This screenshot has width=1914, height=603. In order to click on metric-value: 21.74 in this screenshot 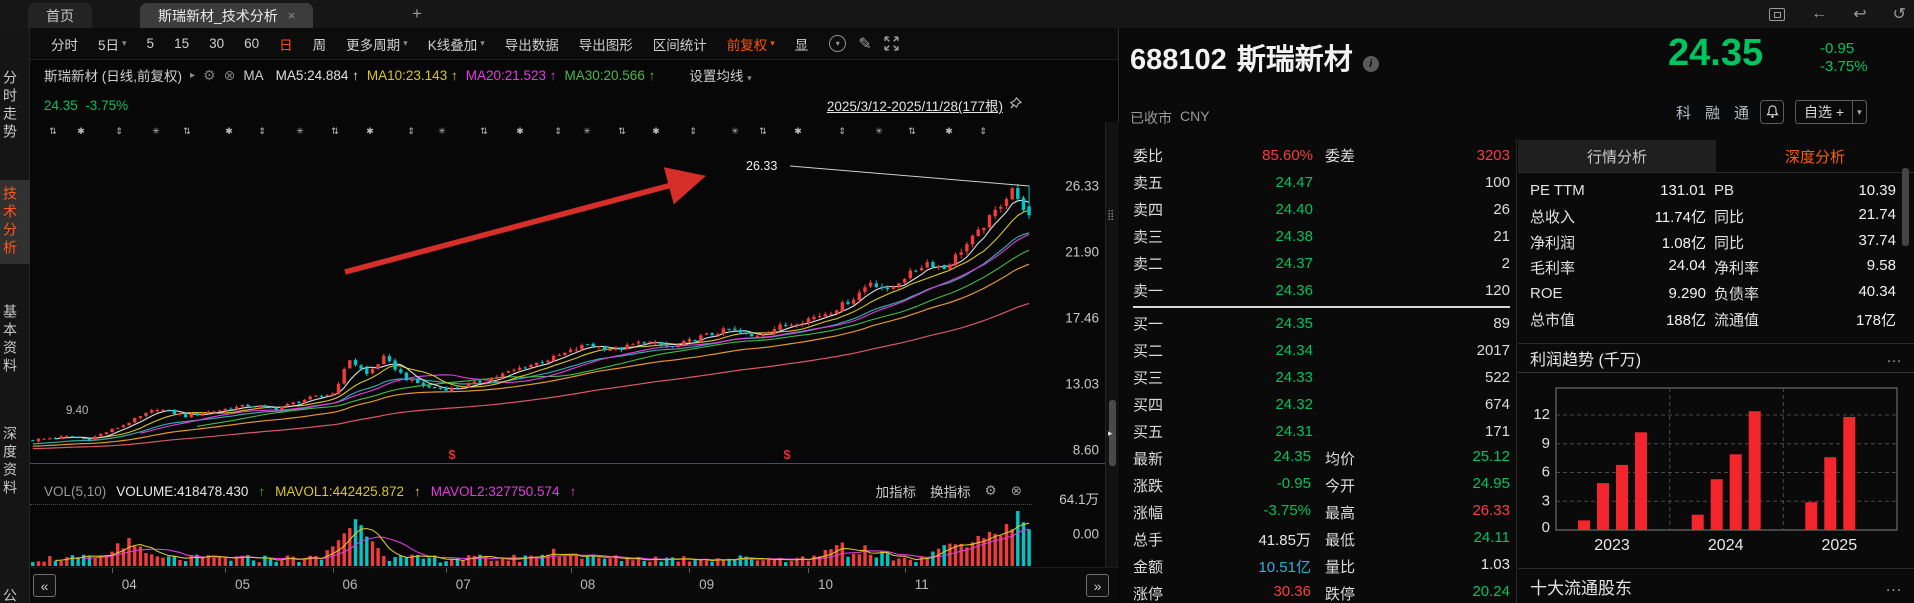, I will do `click(1877, 215)`.